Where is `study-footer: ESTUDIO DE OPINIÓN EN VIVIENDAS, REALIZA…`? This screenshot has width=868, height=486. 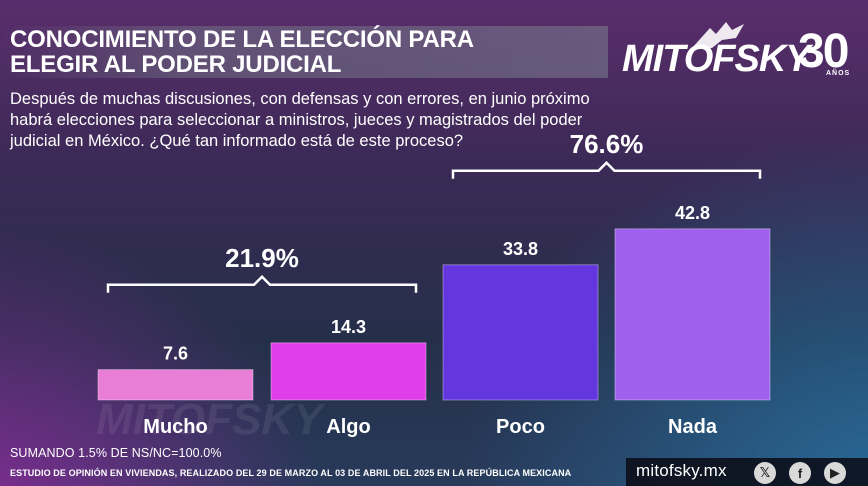 study-footer: ESTUDIO DE OPINIÓN EN VIVIENDAS, REALIZA… is located at coordinates (291, 473).